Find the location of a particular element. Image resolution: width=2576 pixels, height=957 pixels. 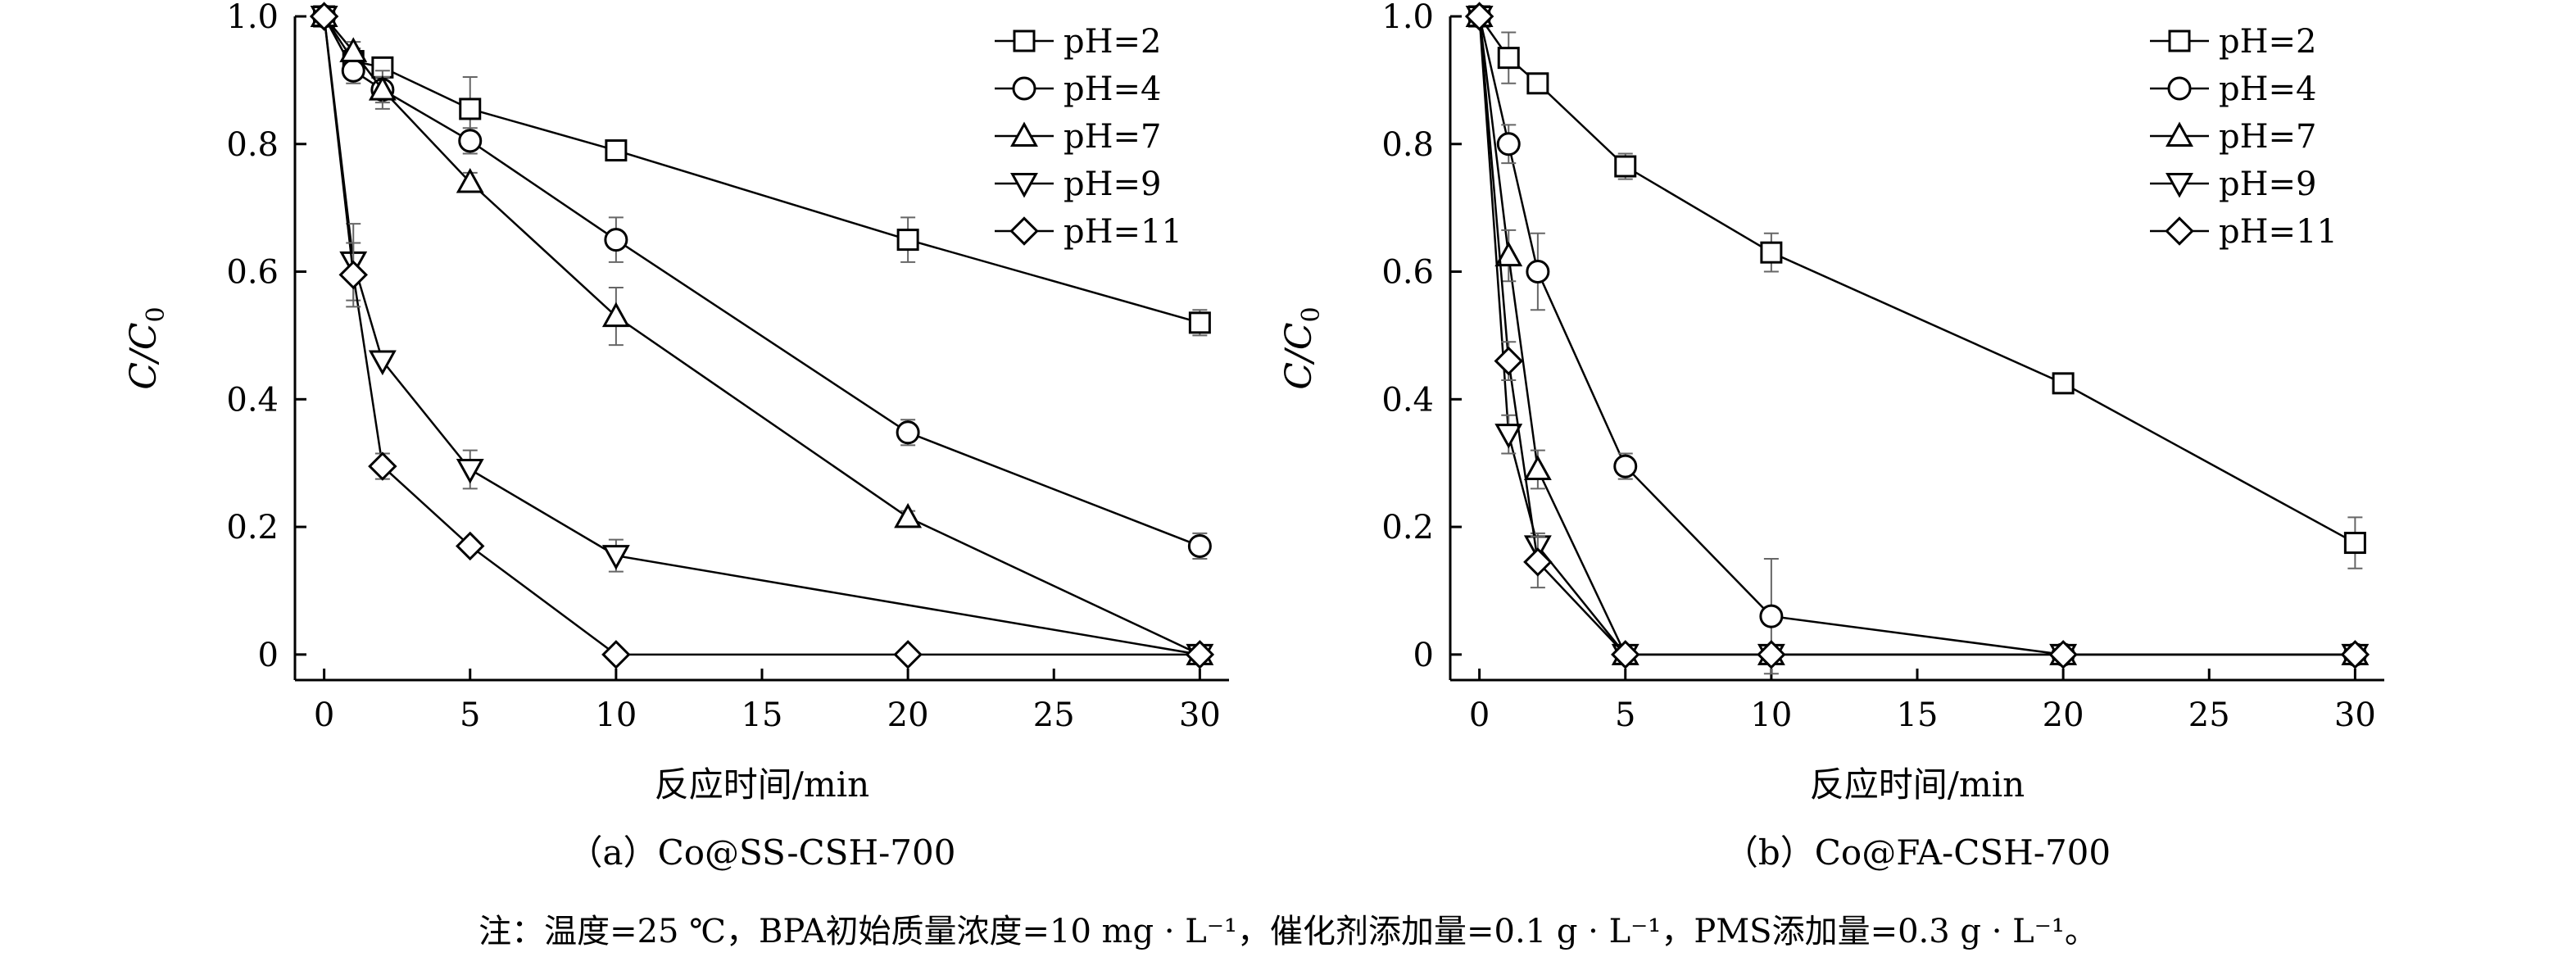

chart-a-y-tick-label: 0 is located at coordinates (268, 655).